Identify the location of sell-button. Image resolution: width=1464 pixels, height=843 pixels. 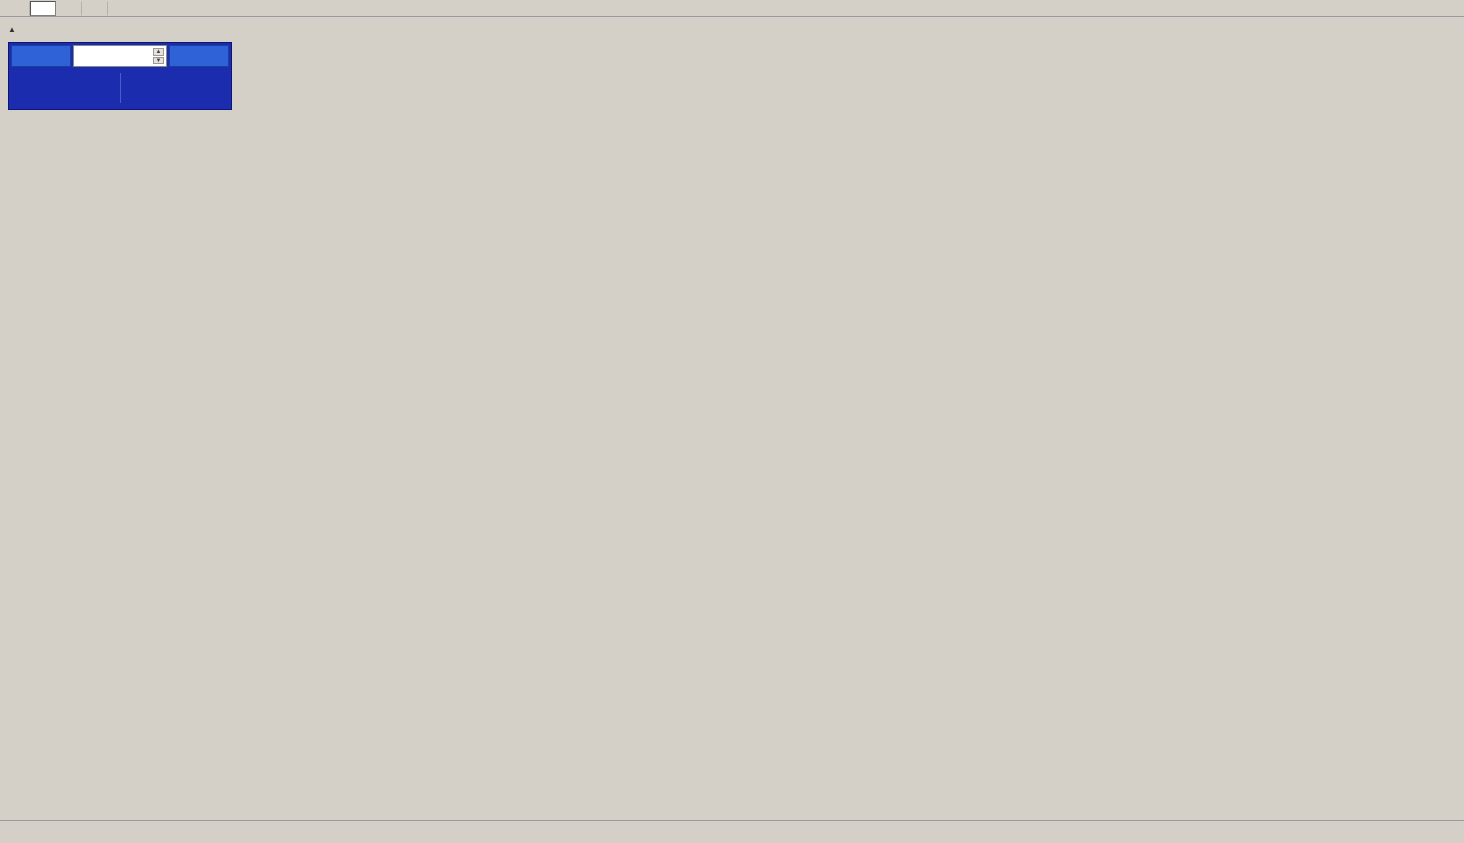
(41, 56).